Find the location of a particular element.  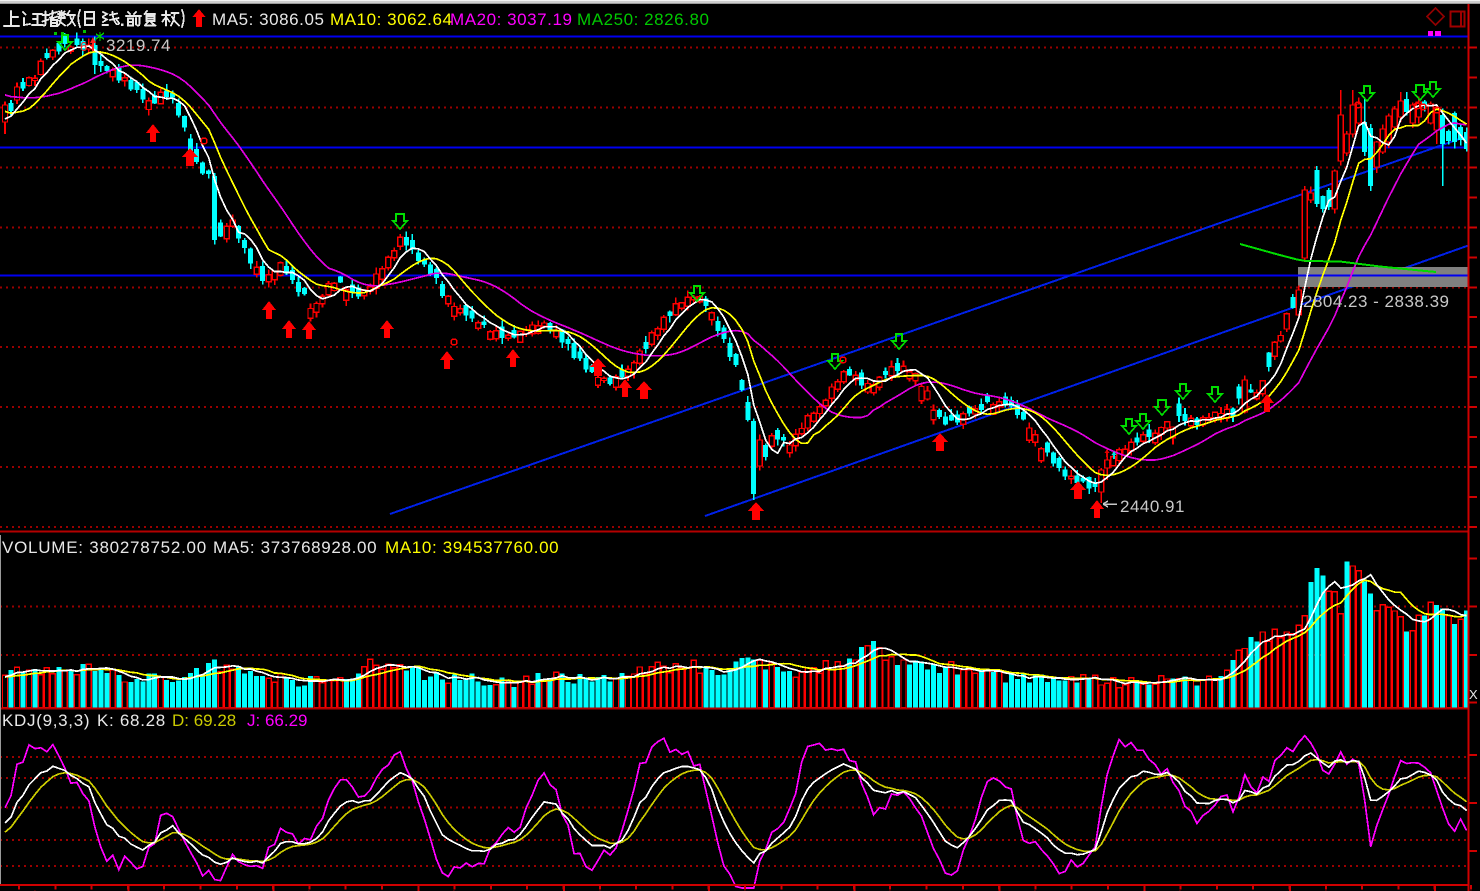

svg-text: 2018/06 is located at coordinates (300, 889).